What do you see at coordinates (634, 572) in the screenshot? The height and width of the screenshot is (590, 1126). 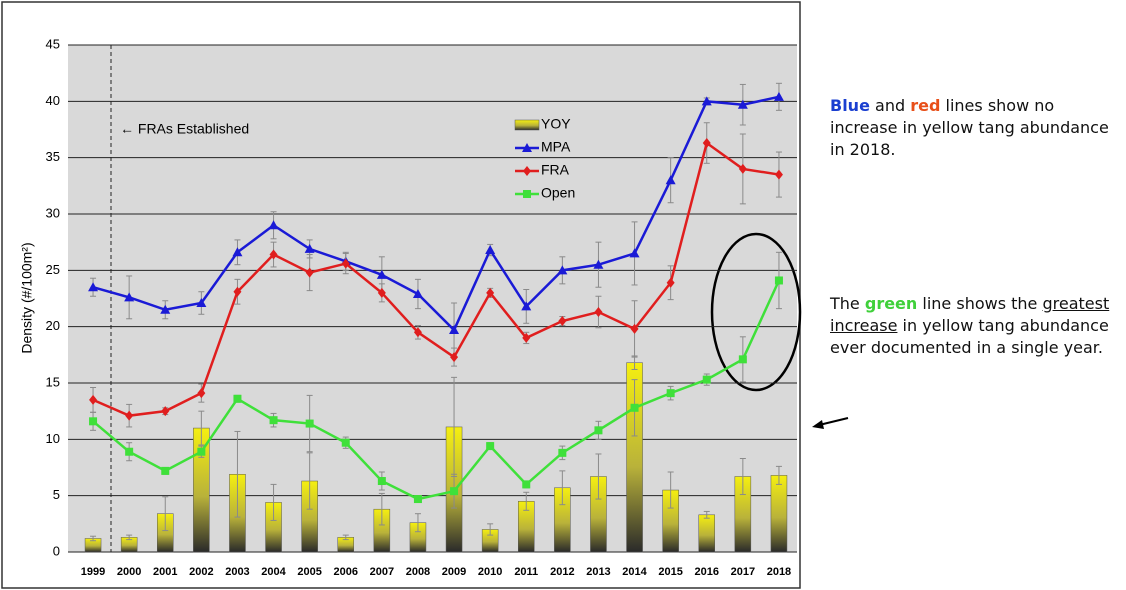 I see `x-tick-label: 2014` at bounding box center [634, 572].